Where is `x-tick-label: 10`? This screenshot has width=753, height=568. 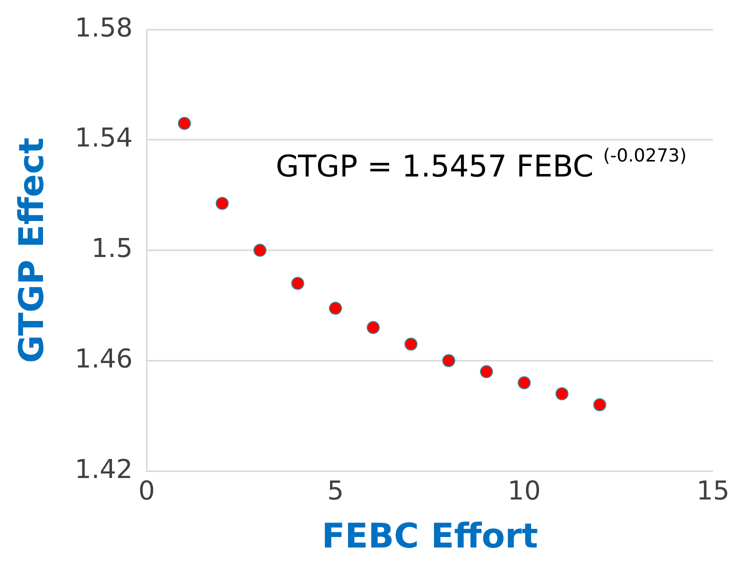 x-tick-label: 10 is located at coordinates (524, 491).